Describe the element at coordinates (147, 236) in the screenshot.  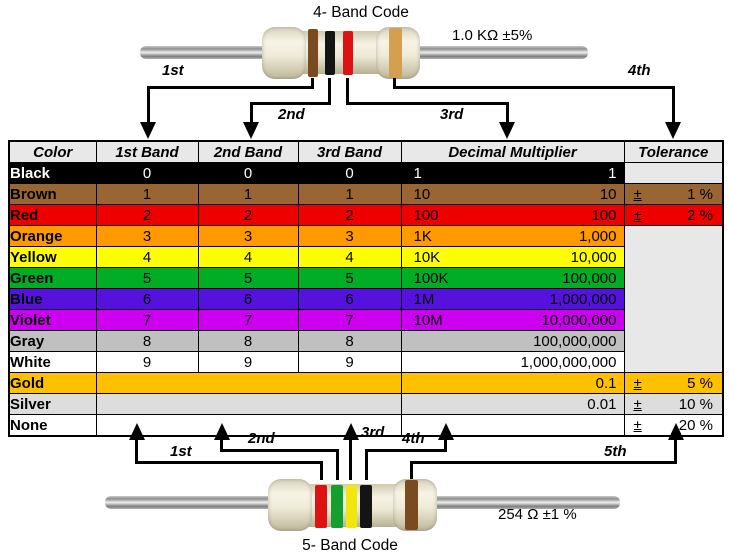
I see `band-1-digit-cell: 3` at that location.